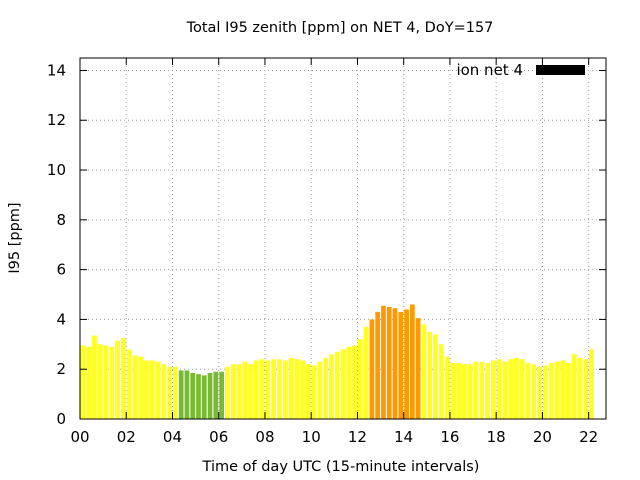 Image resolution: width=640 pixels, height=480 pixels. Describe the element at coordinates (357, 437) in the screenshot. I see `x-tick-label: 12` at that location.